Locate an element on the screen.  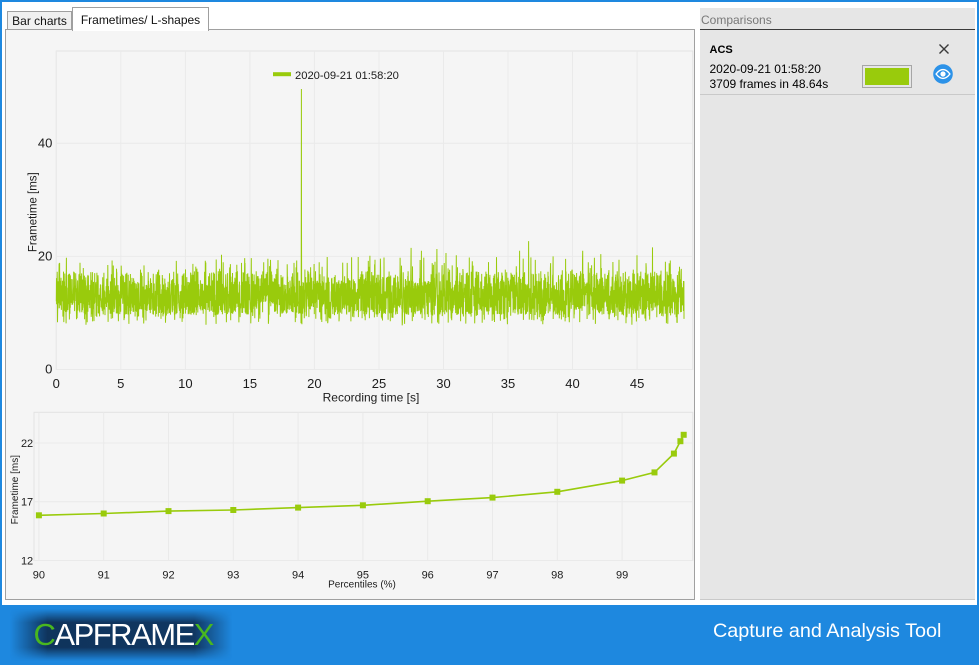
svg-text: 10 is located at coordinates (185, 383).